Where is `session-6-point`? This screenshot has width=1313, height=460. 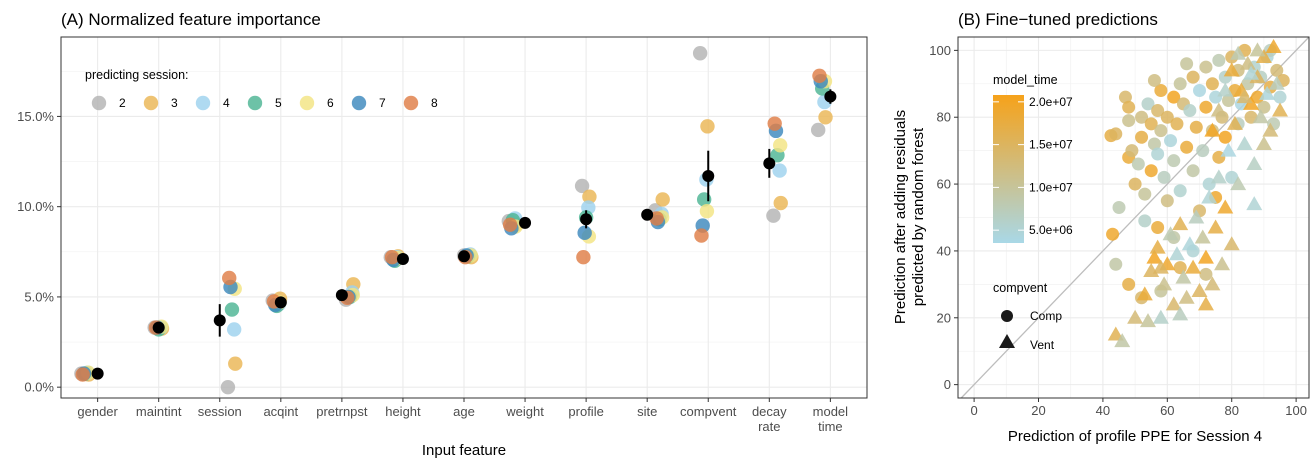
session-6-point is located at coordinates (707, 211).